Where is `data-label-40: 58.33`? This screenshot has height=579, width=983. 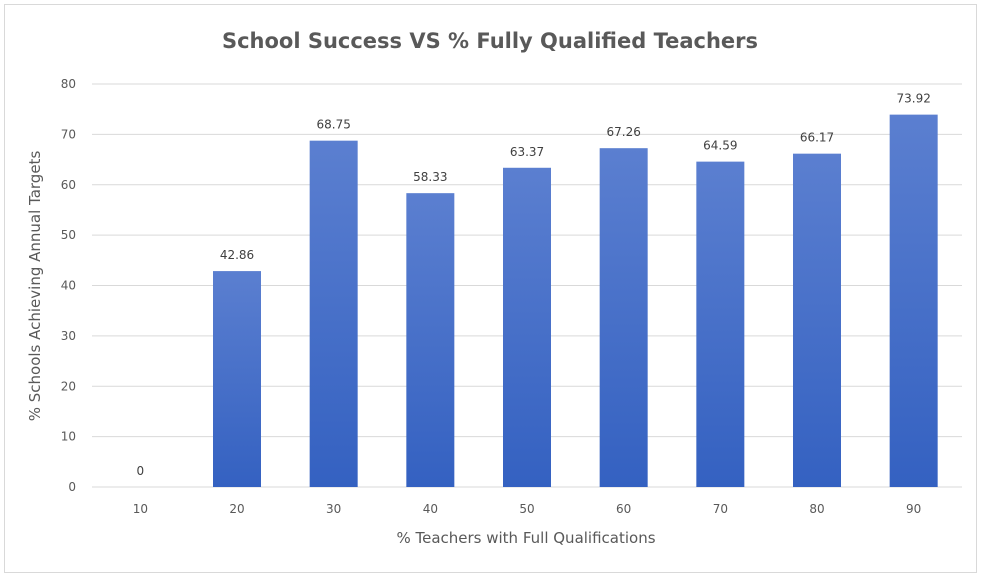 data-label-40: 58.33 is located at coordinates (430, 177).